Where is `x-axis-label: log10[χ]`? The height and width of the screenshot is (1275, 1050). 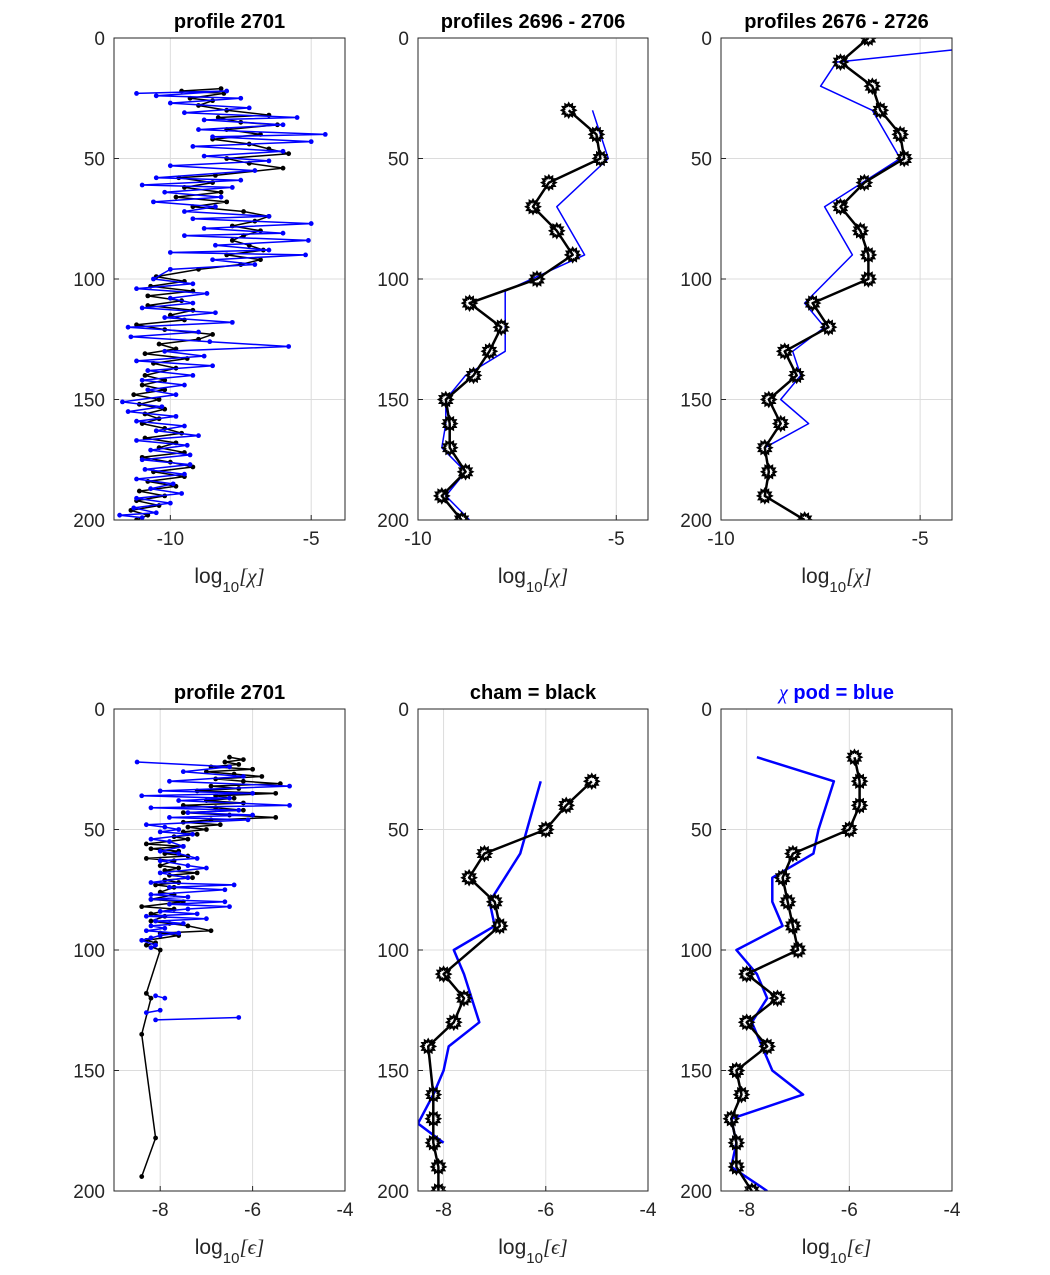
x-axis-label: log10[χ] is located at coordinates (836, 580).